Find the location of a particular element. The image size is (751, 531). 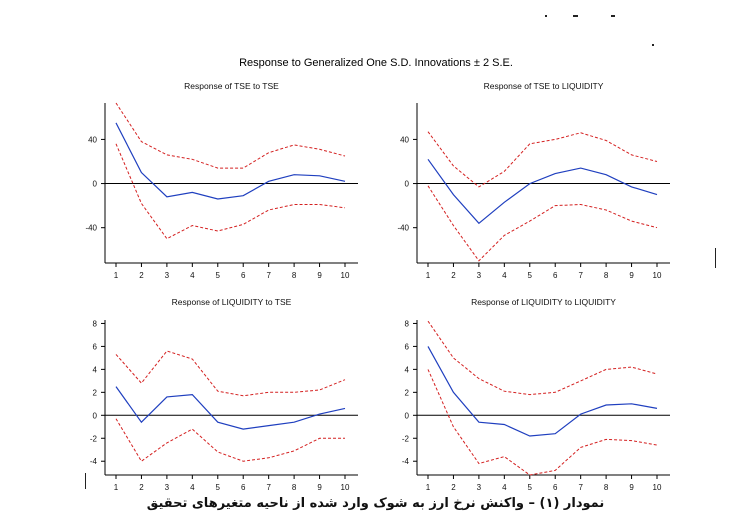

chart-panel: Response of TSE to TSE 40 0 -40 1 2 3 4 5 6 7 8 9 10 is located at coordinates (221, 180).